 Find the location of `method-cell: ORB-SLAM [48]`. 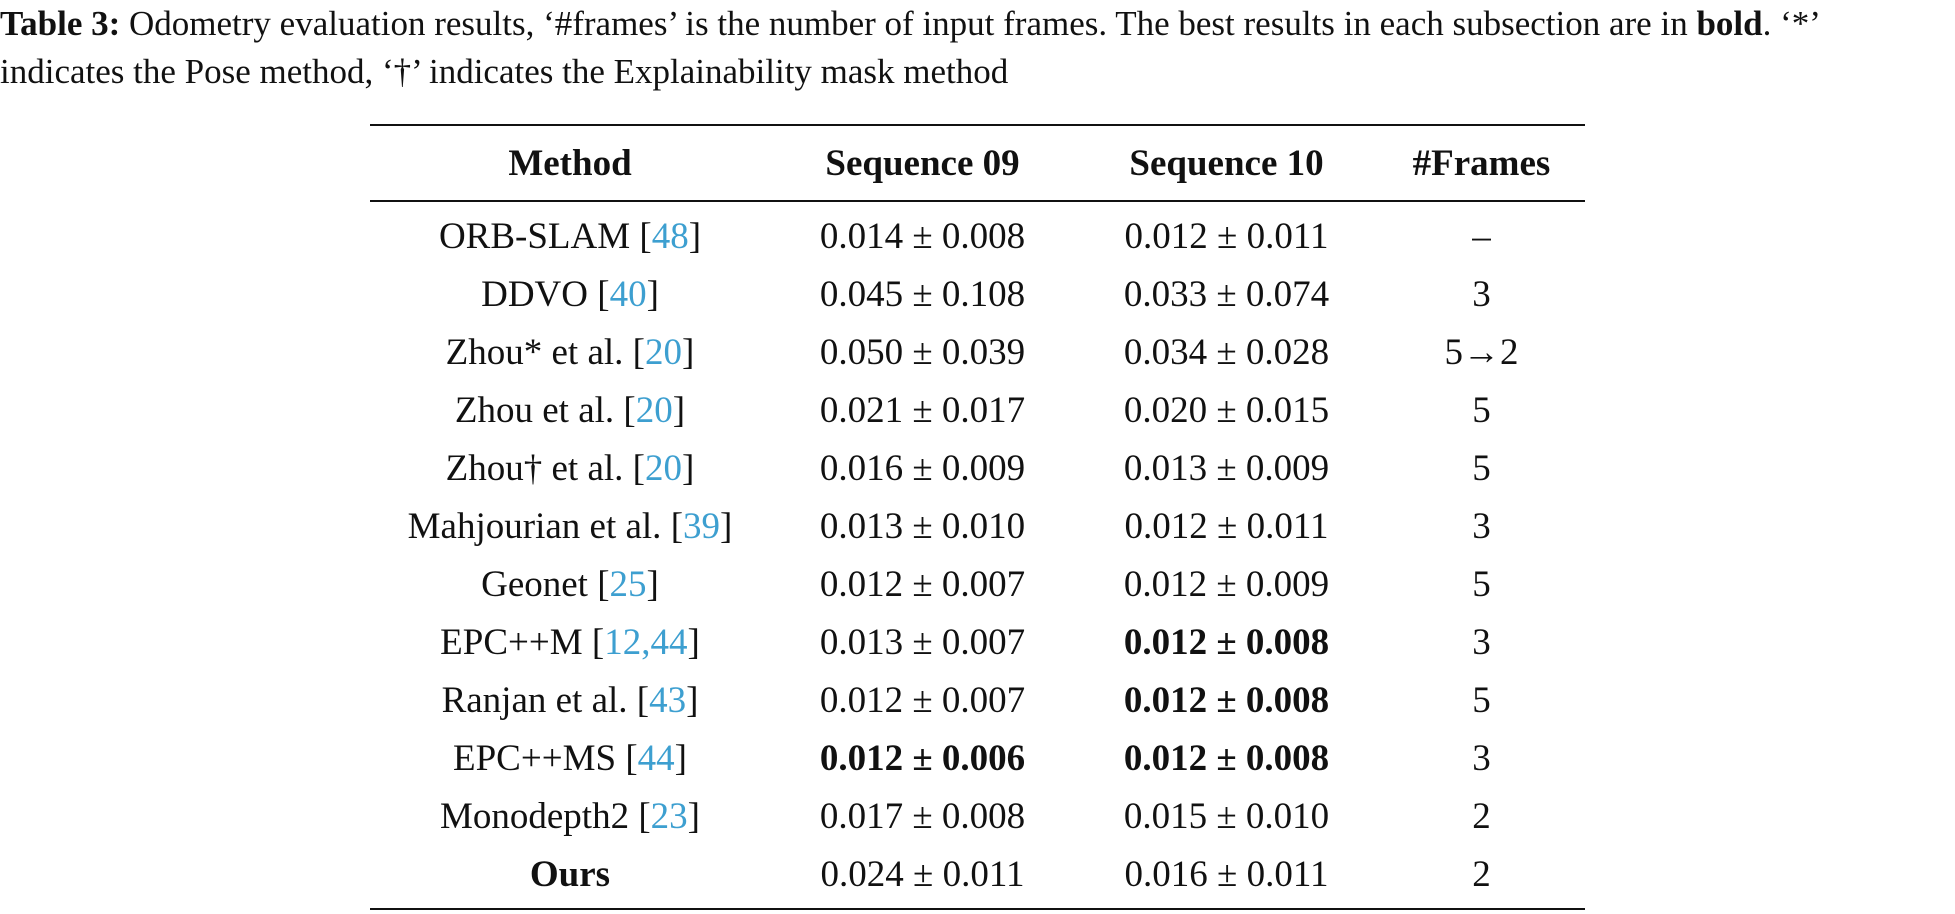

method-cell: ORB-SLAM [48] is located at coordinates (570, 236).